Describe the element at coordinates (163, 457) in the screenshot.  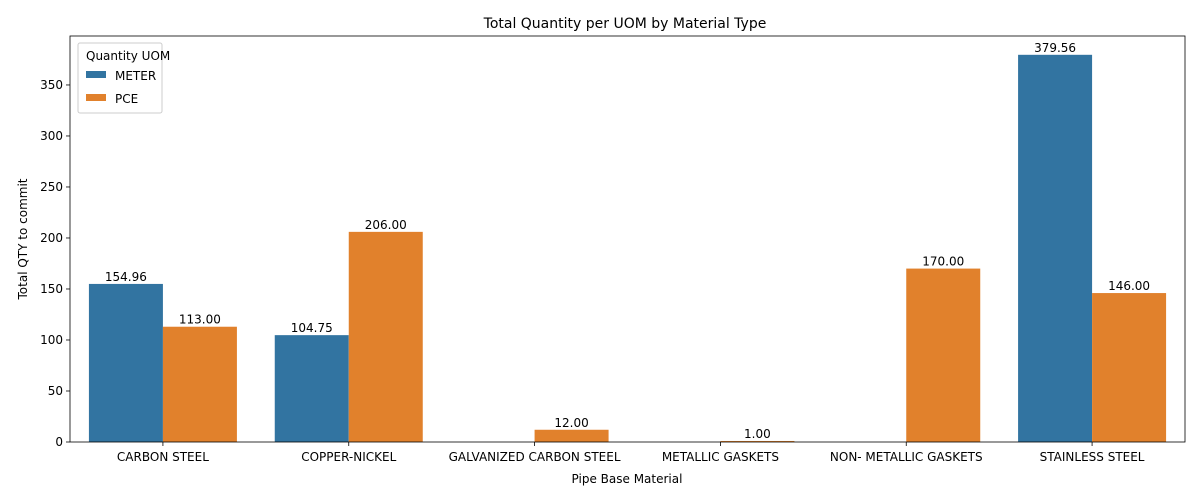
I see `x-tick-label: CARBON STEEL` at that location.